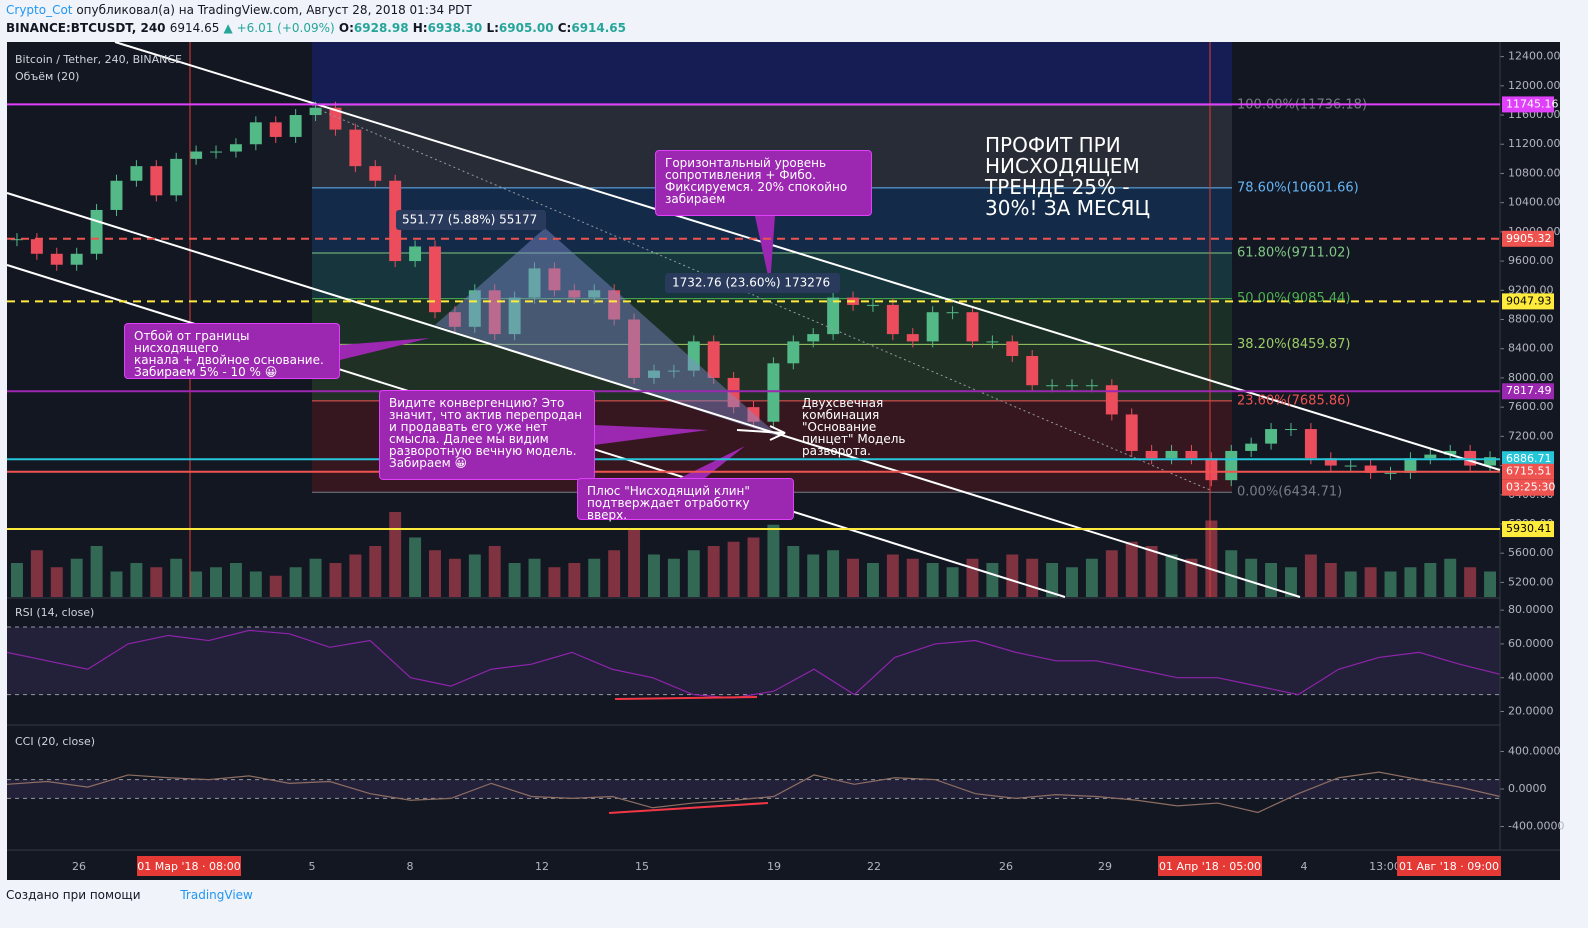  Describe the element at coordinates (1532, 103) in the screenshot. I see `price-tag-label: 11745.16` at that location.